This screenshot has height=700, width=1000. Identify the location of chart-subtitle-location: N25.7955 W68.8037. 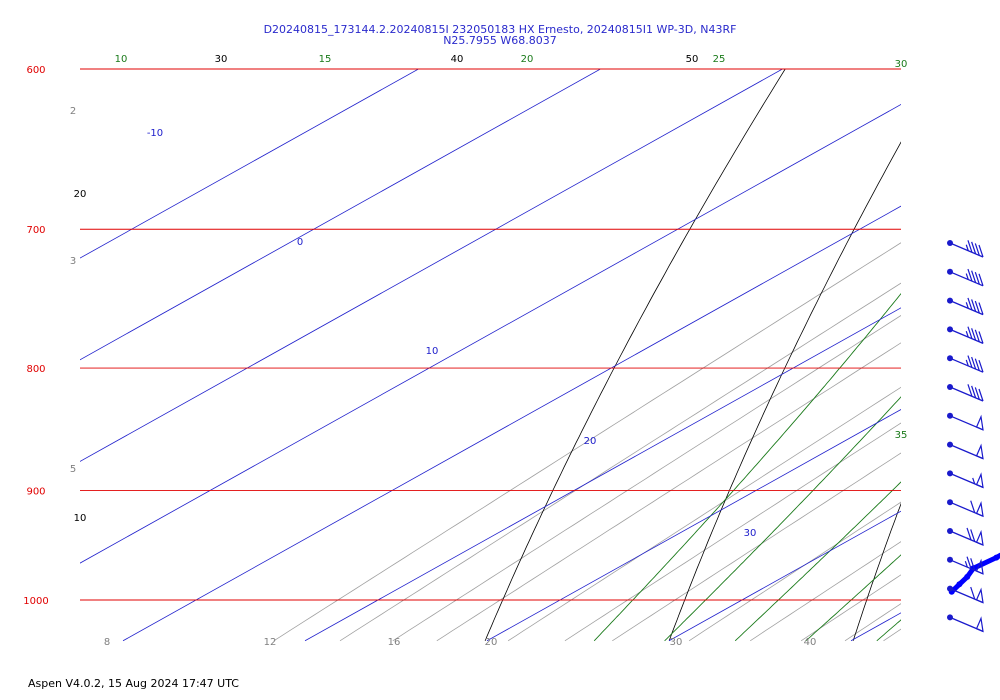
(500, 40).